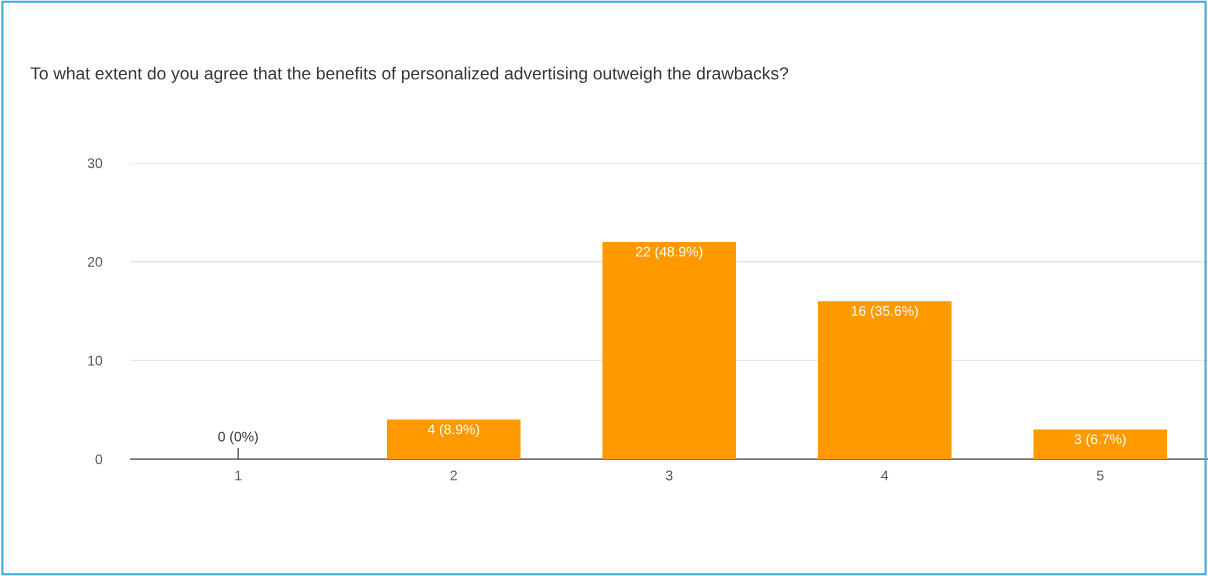 This screenshot has width=1208, height=576. I want to click on data-label: 0 (0%), so click(238, 438).